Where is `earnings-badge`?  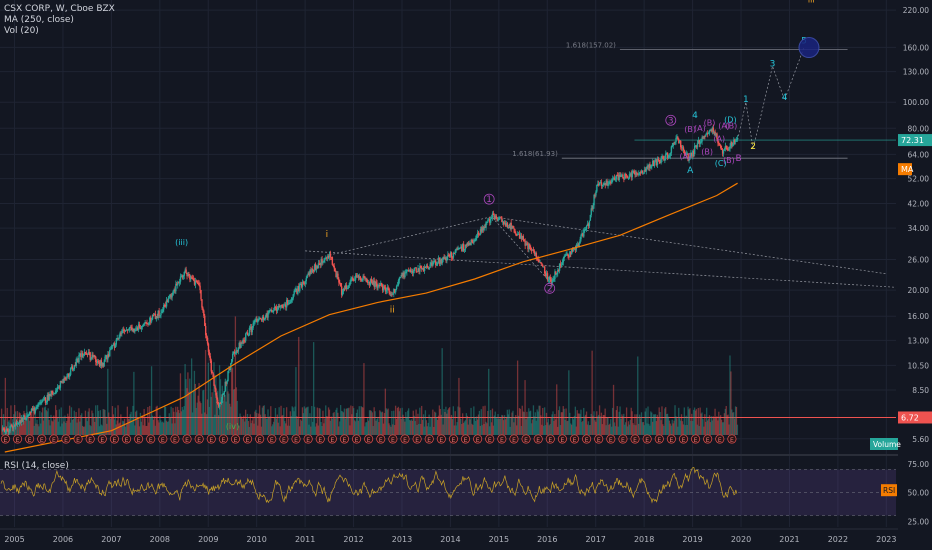 earnings-badge is located at coordinates (381, 439).